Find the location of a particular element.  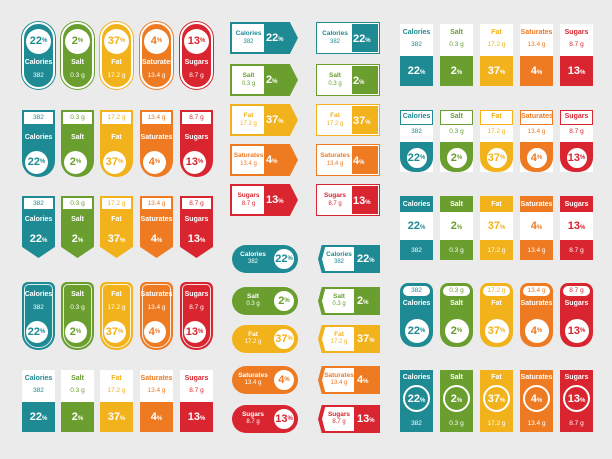

framed-badge-salt: Salt 0.3 g 2% is located at coordinates (77, 316).